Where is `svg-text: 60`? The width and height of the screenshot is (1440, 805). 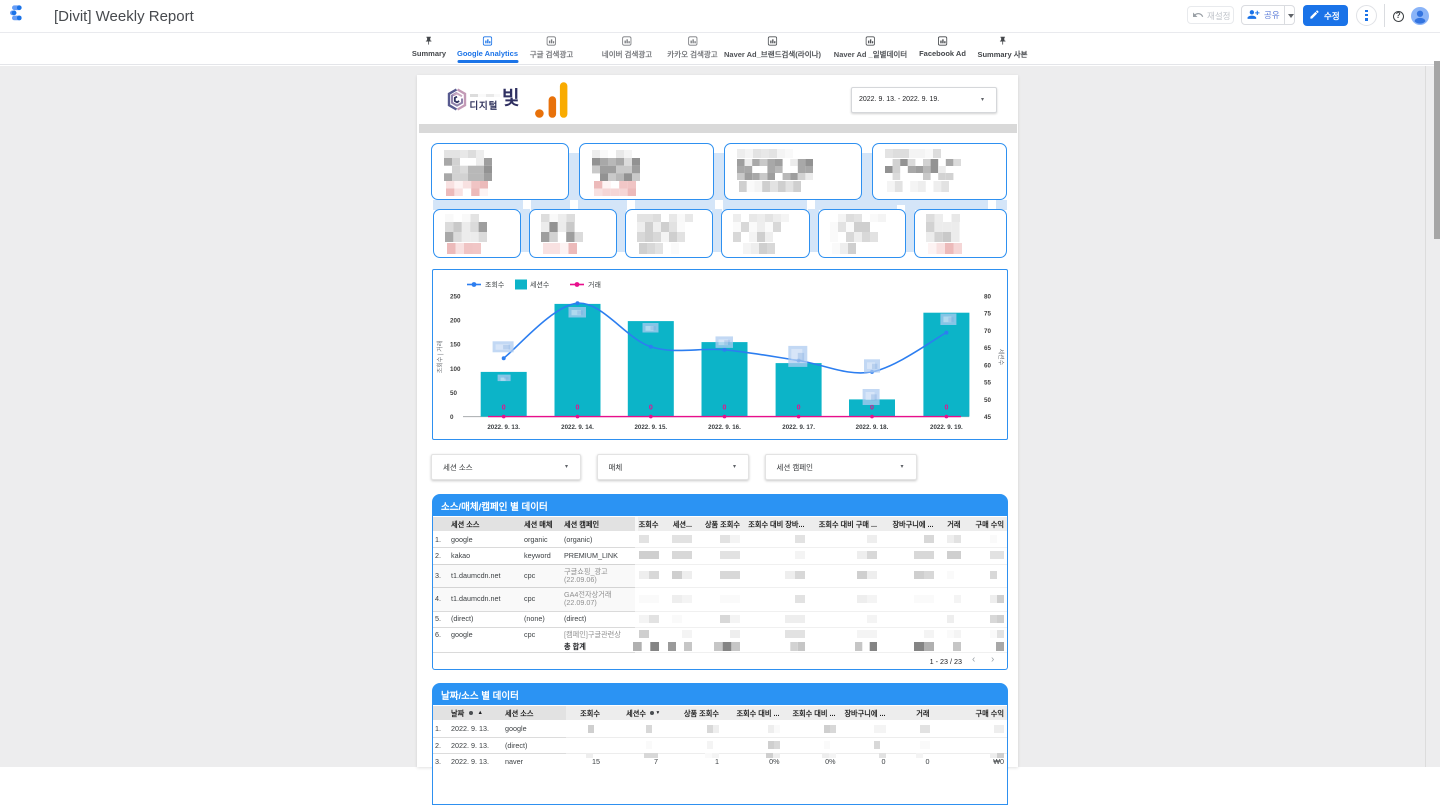 svg-text: 60 is located at coordinates (988, 365).